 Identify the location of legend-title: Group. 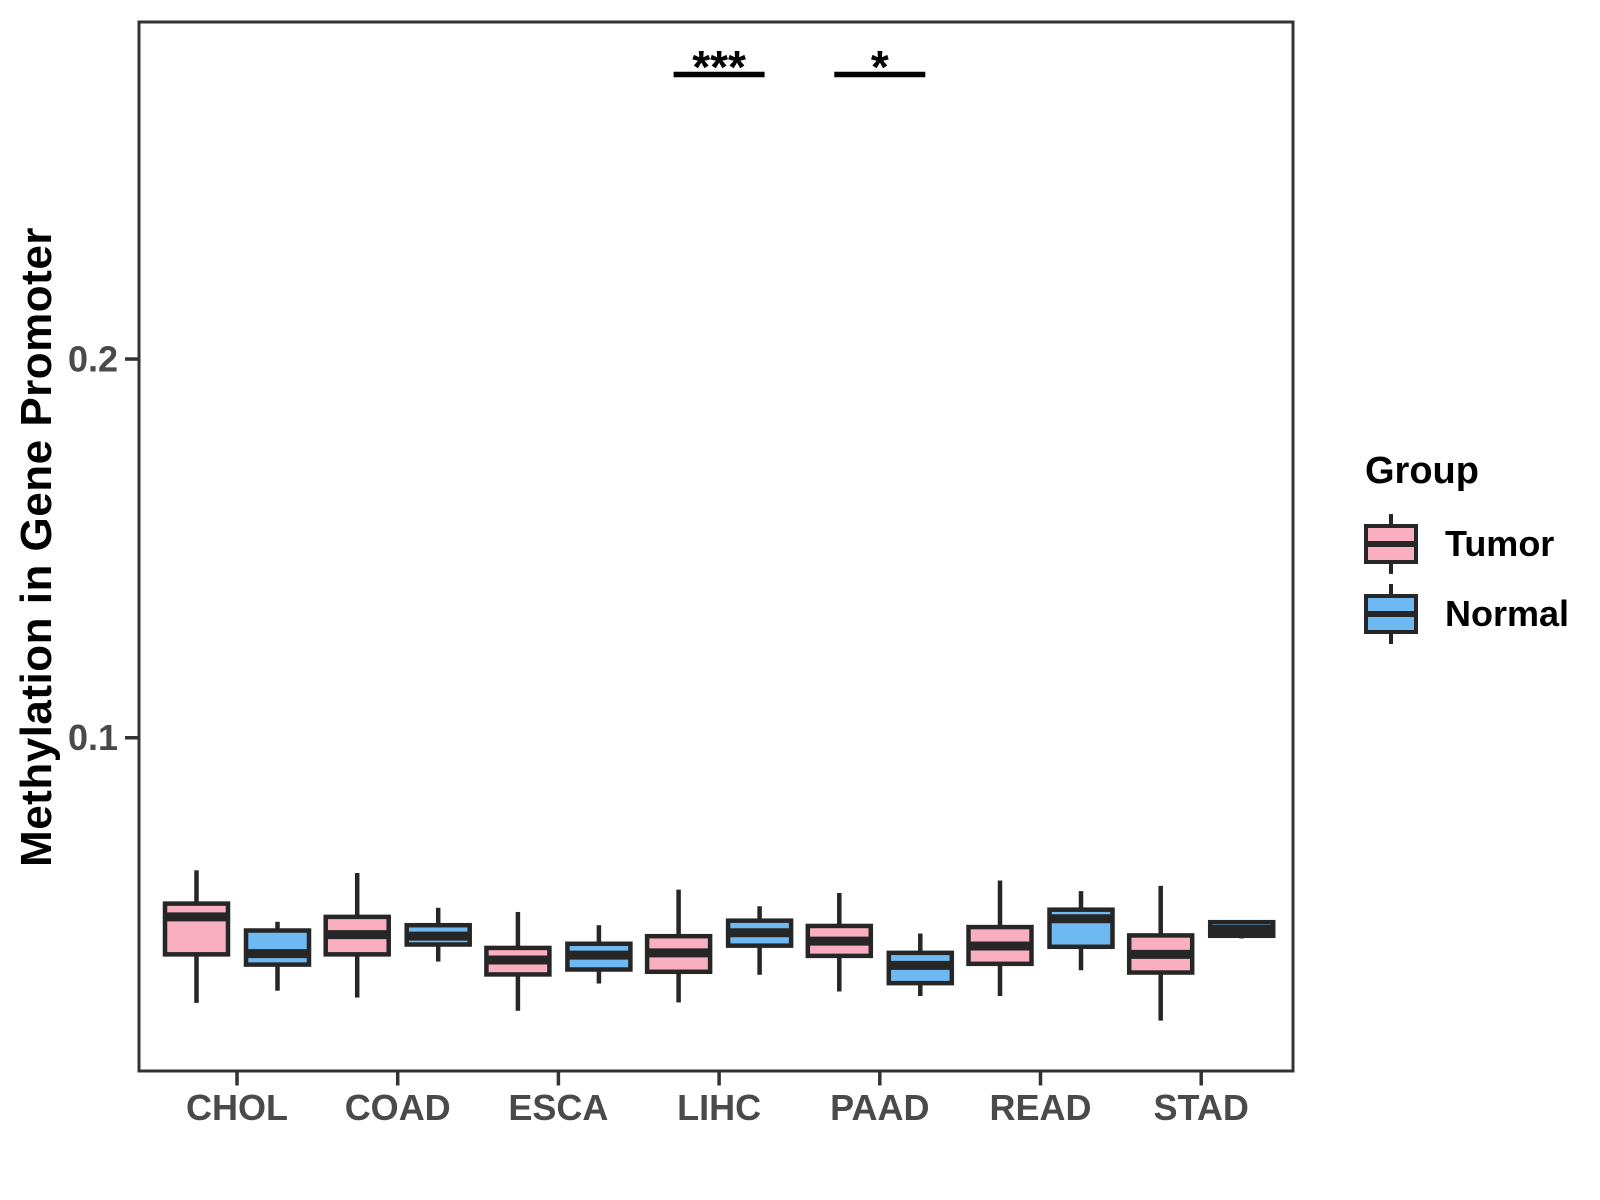
(1422, 471).